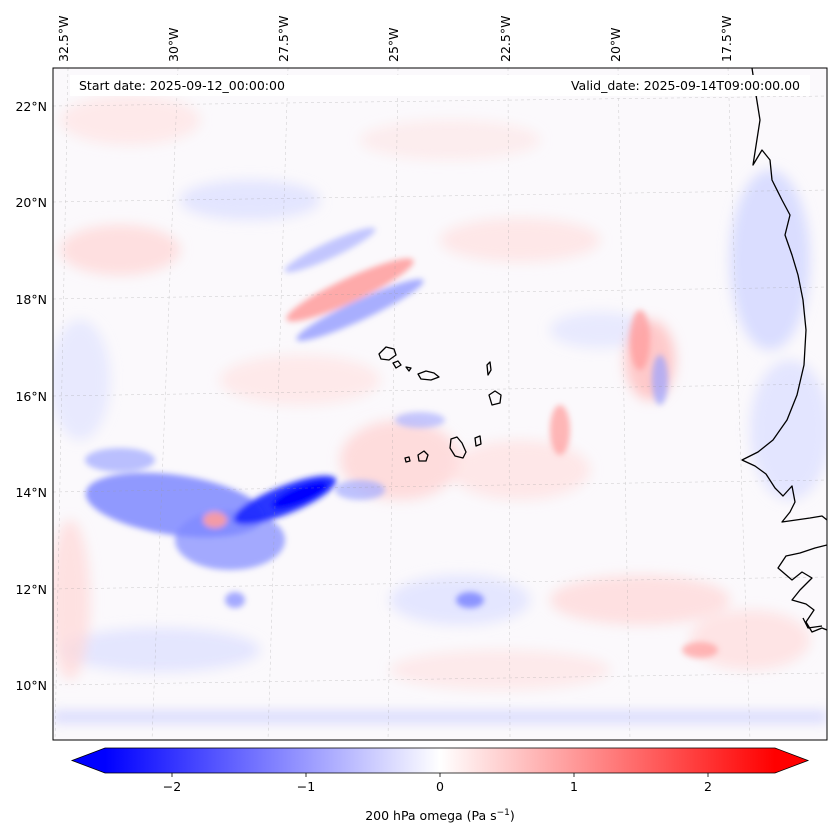 The width and height of the screenshot is (837, 839). Describe the element at coordinates (503, 813) in the screenshot. I see `colorbar-label-sup: −1` at that location.